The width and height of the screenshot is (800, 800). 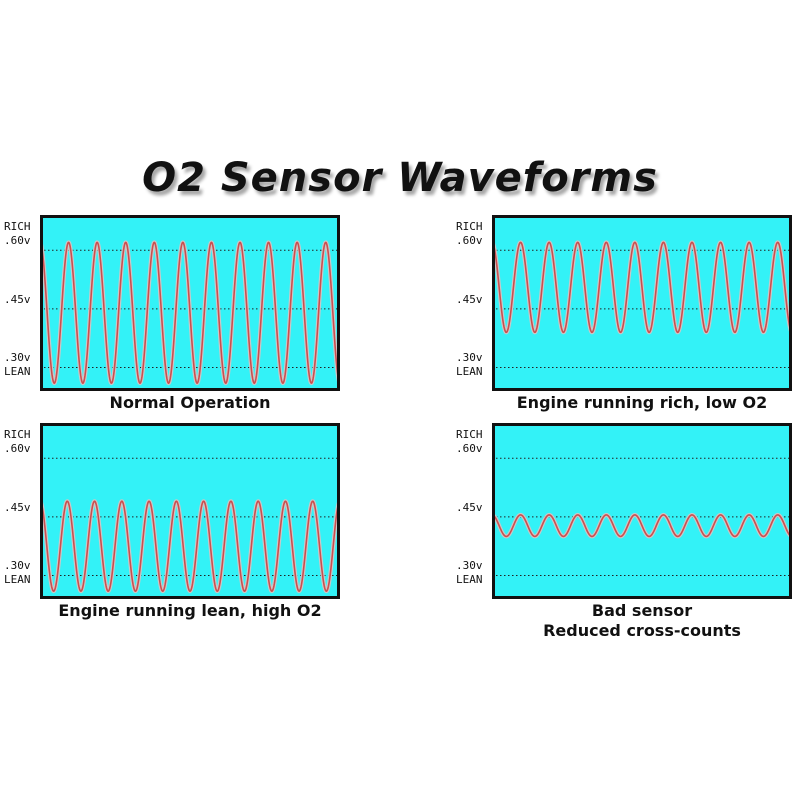 What do you see at coordinates (400, 178) in the screenshot?
I see `chart-title: O2 Sensor Waveforms` at bounding box center [400, 178].